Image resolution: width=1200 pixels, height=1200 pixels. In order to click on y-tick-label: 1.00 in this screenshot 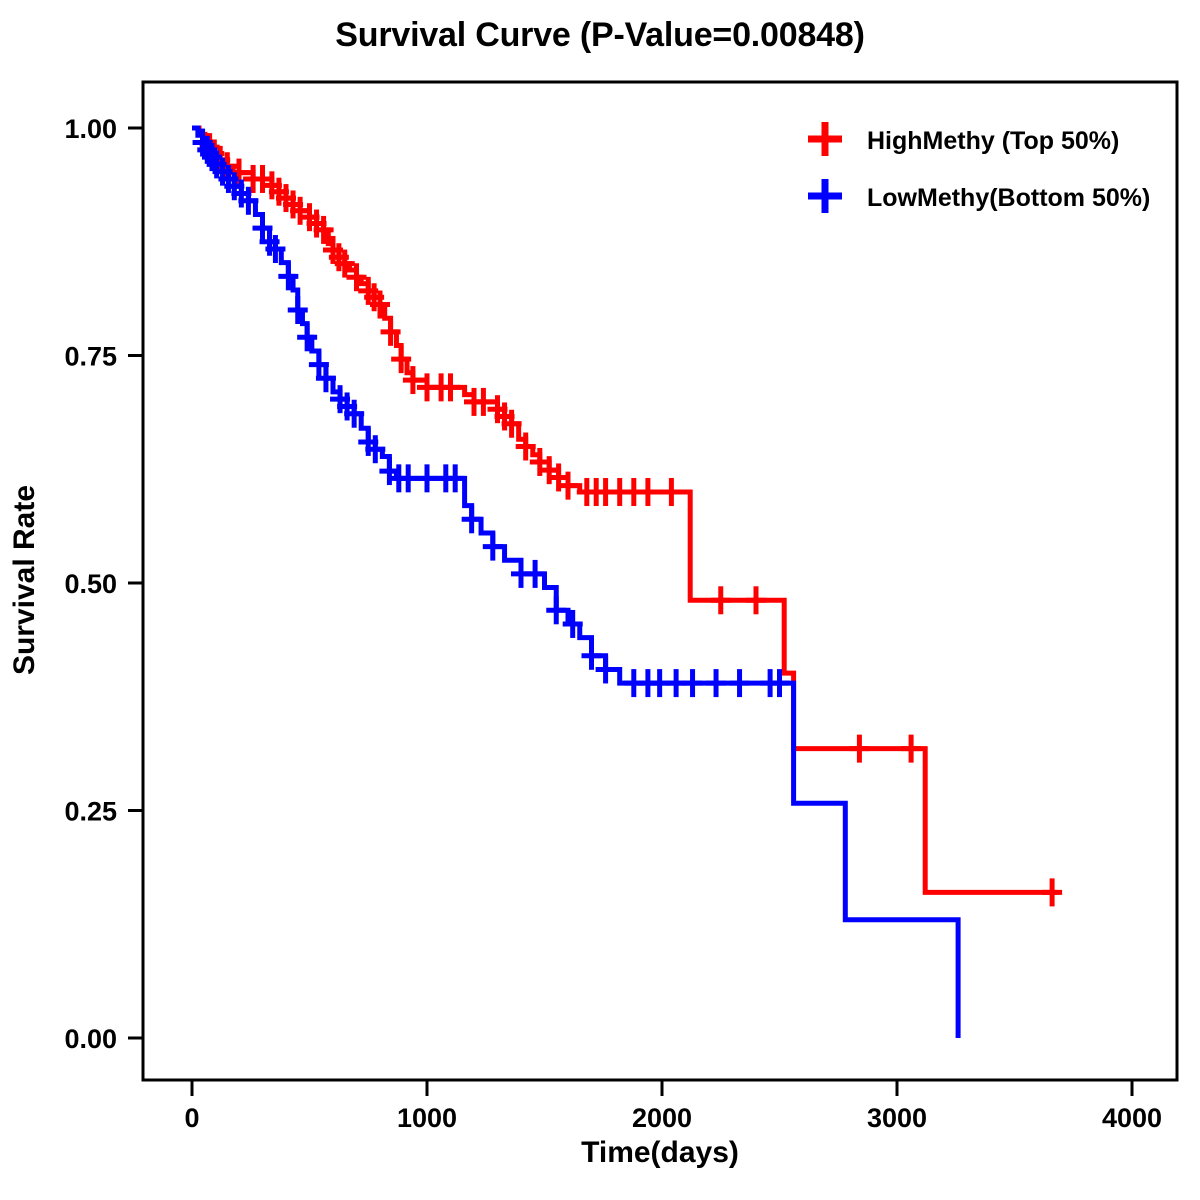, I will do `click(90, 129)`.